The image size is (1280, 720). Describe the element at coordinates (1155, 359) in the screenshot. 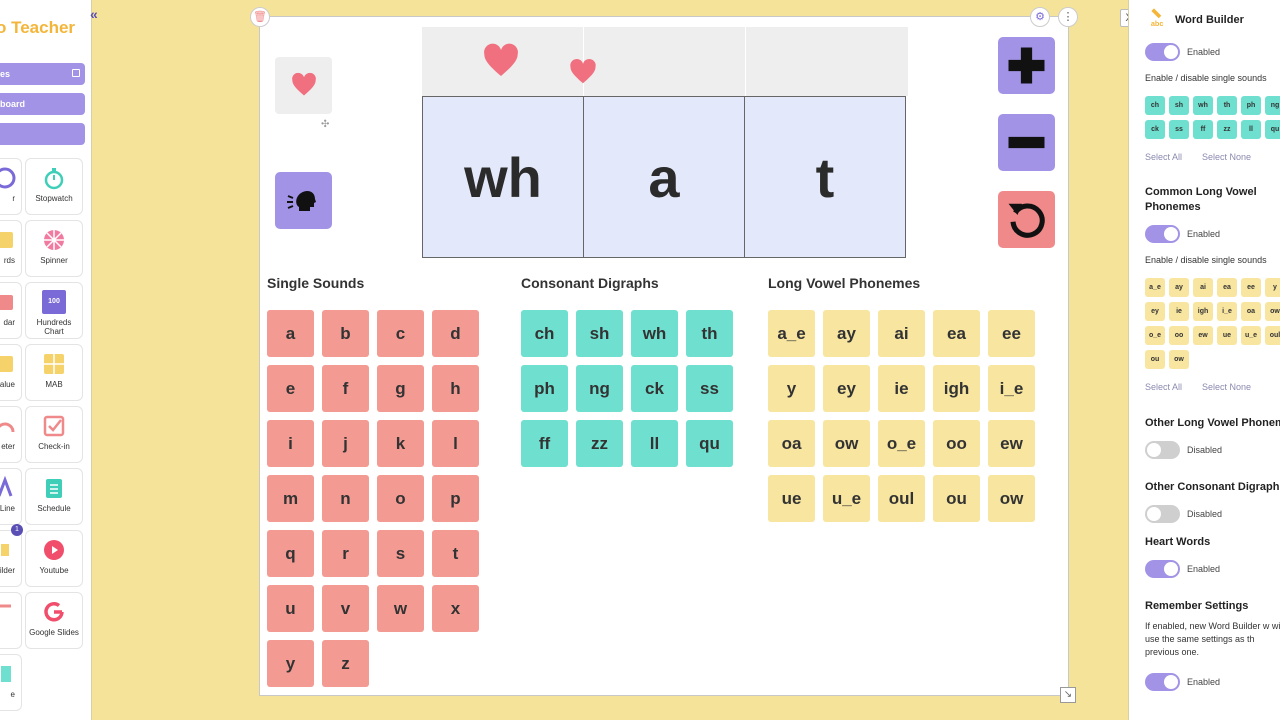

I see `settings-chip: ou` at that location.